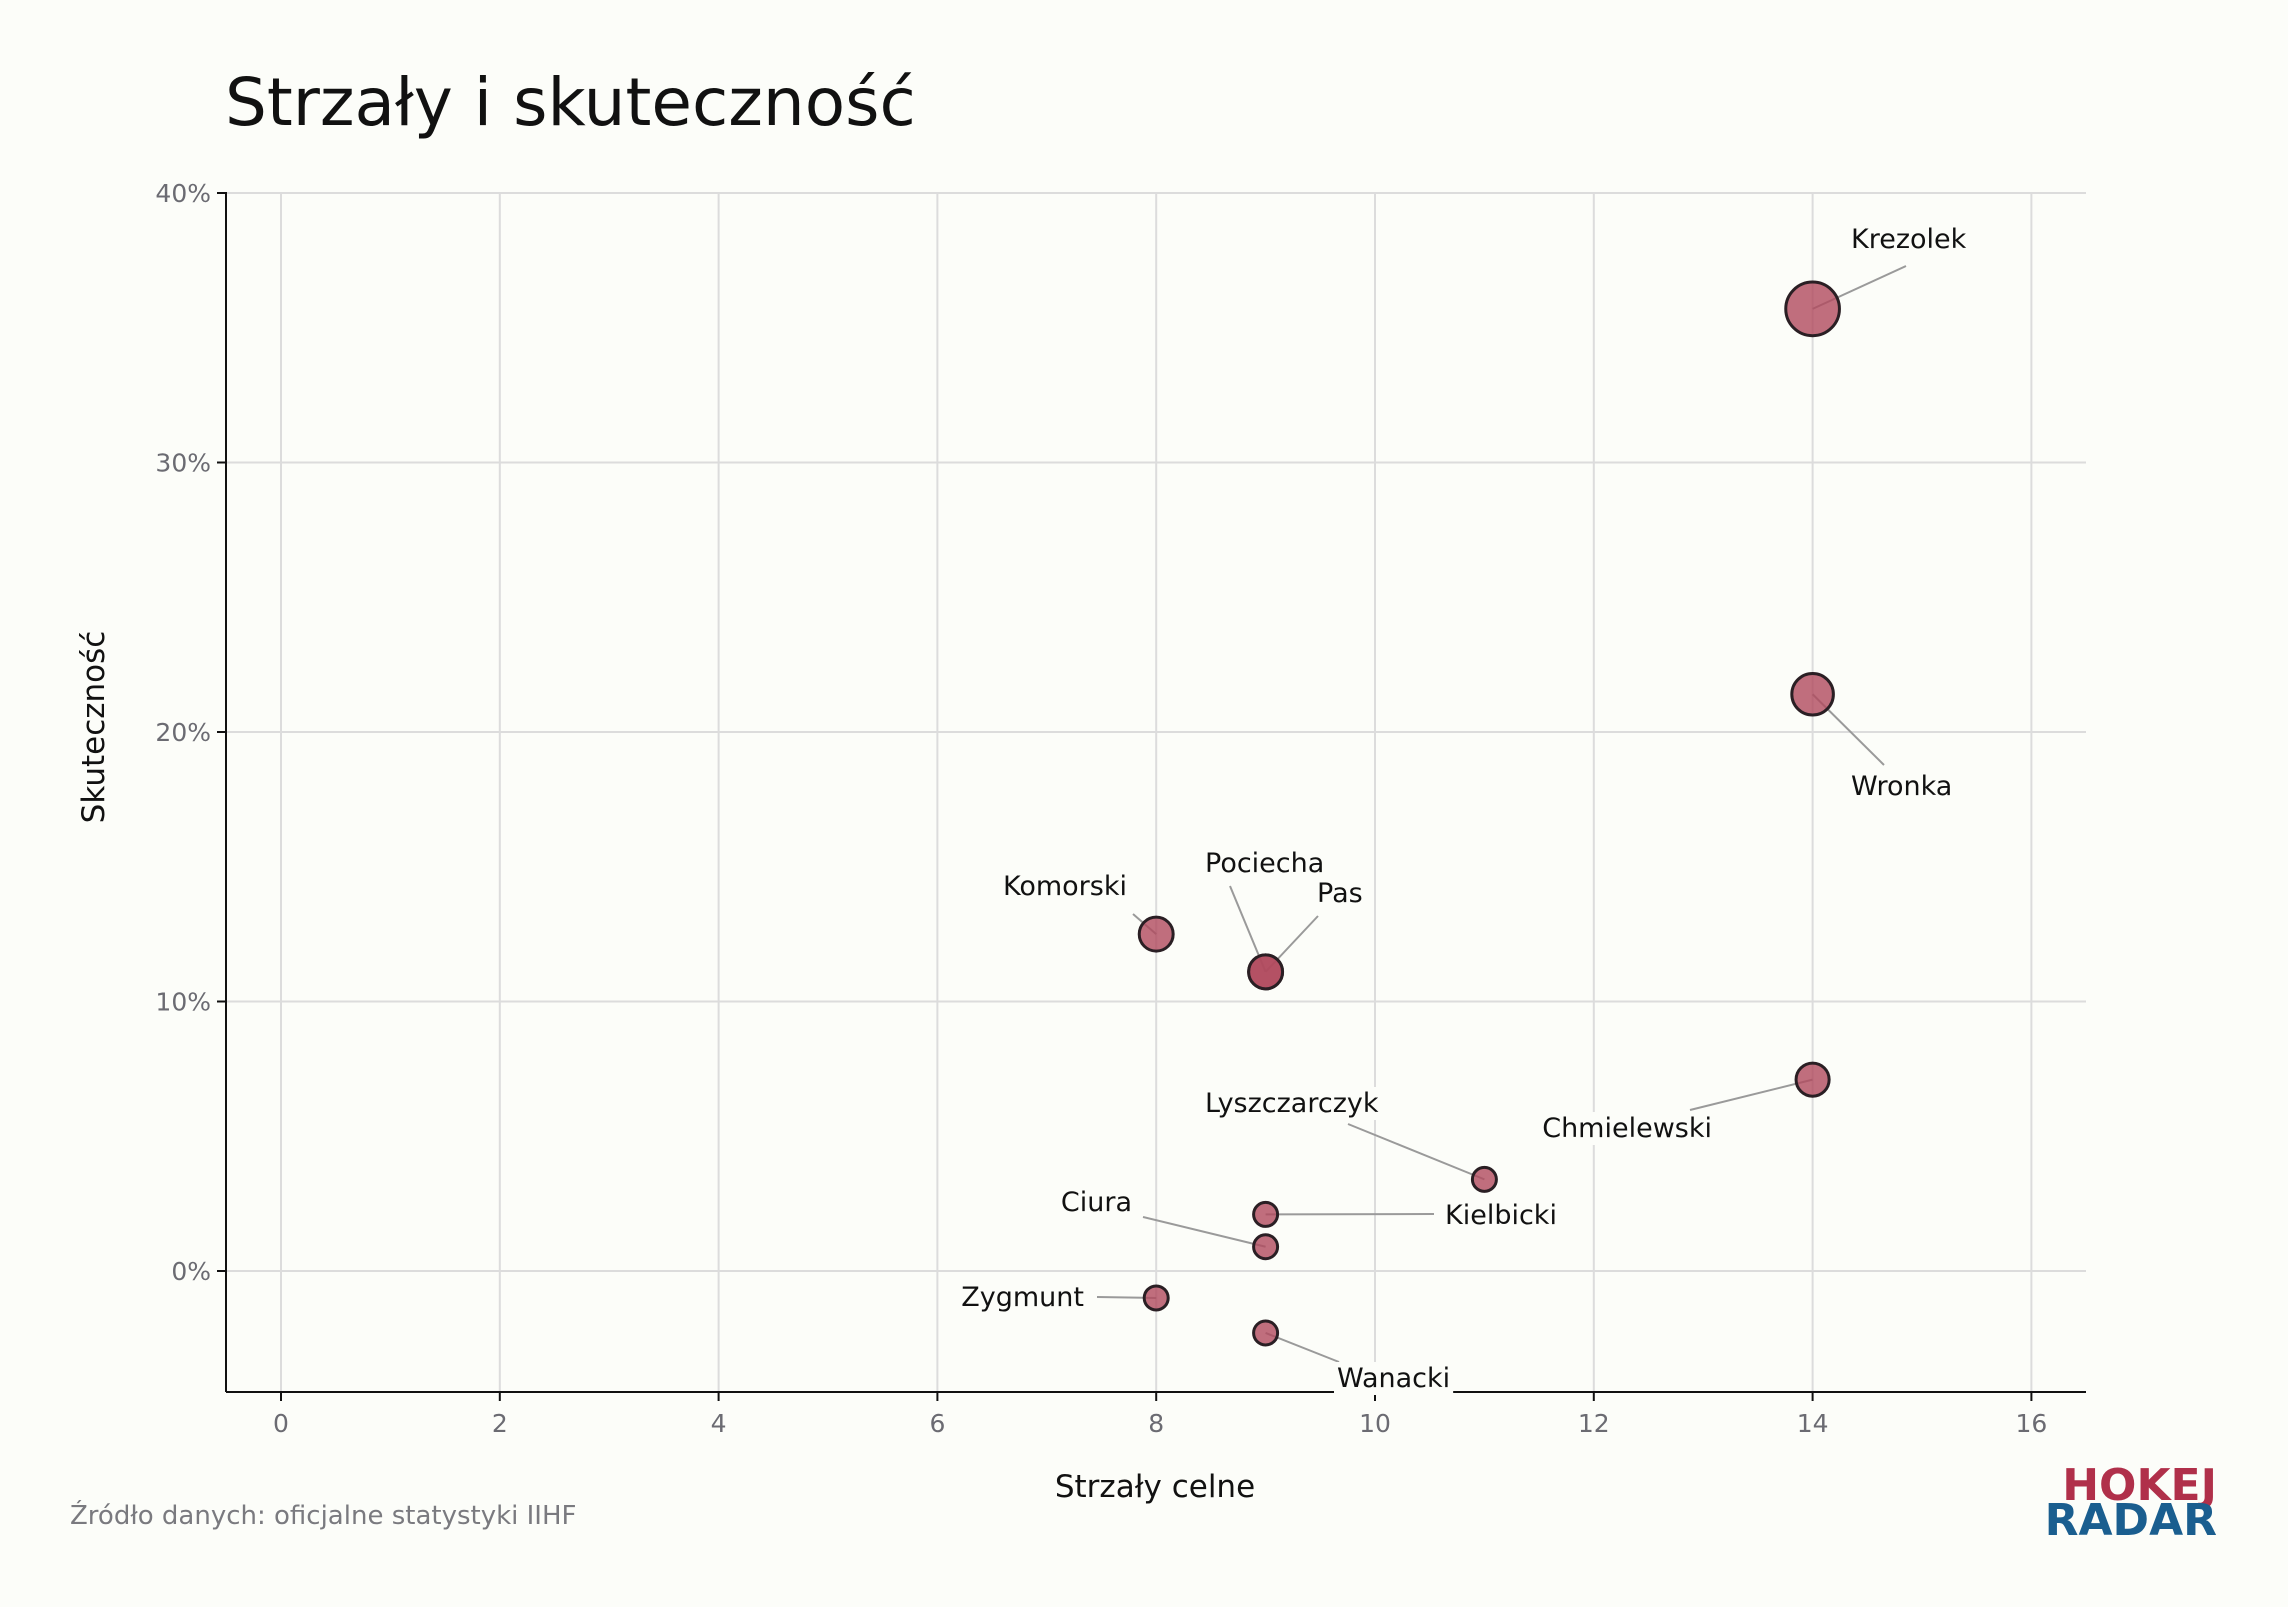 Image resolution: width=2288 pixels, height=1607 pixels. I want to click on x-tick-label: 10, so click(1375, 1423).